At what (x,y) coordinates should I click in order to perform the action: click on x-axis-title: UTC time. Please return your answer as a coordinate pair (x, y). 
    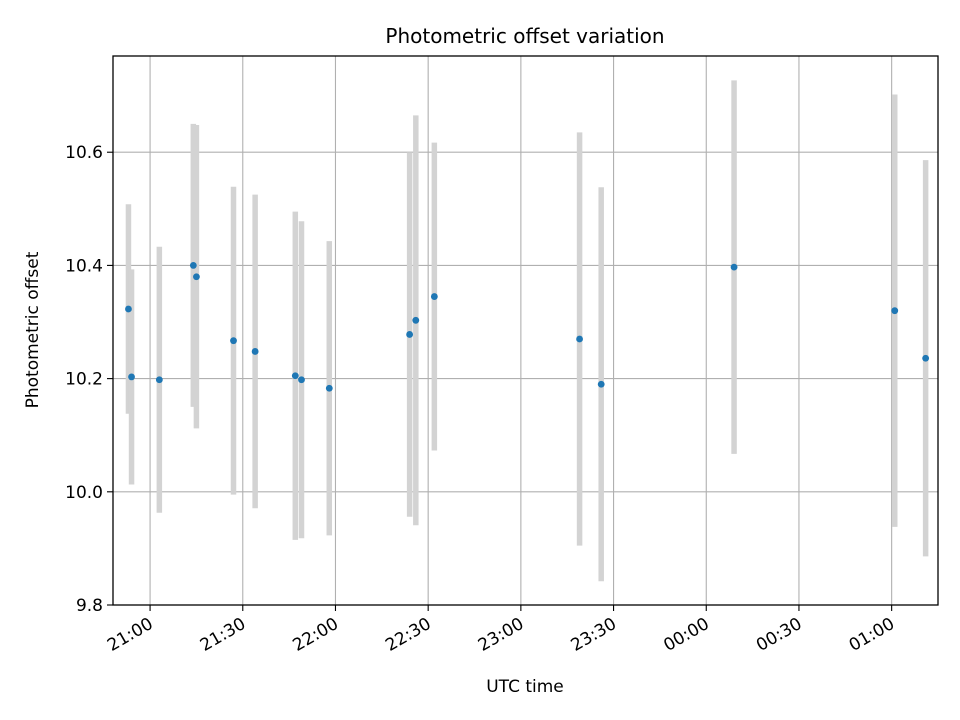
    Looking at the image, I should click on (525, 687).